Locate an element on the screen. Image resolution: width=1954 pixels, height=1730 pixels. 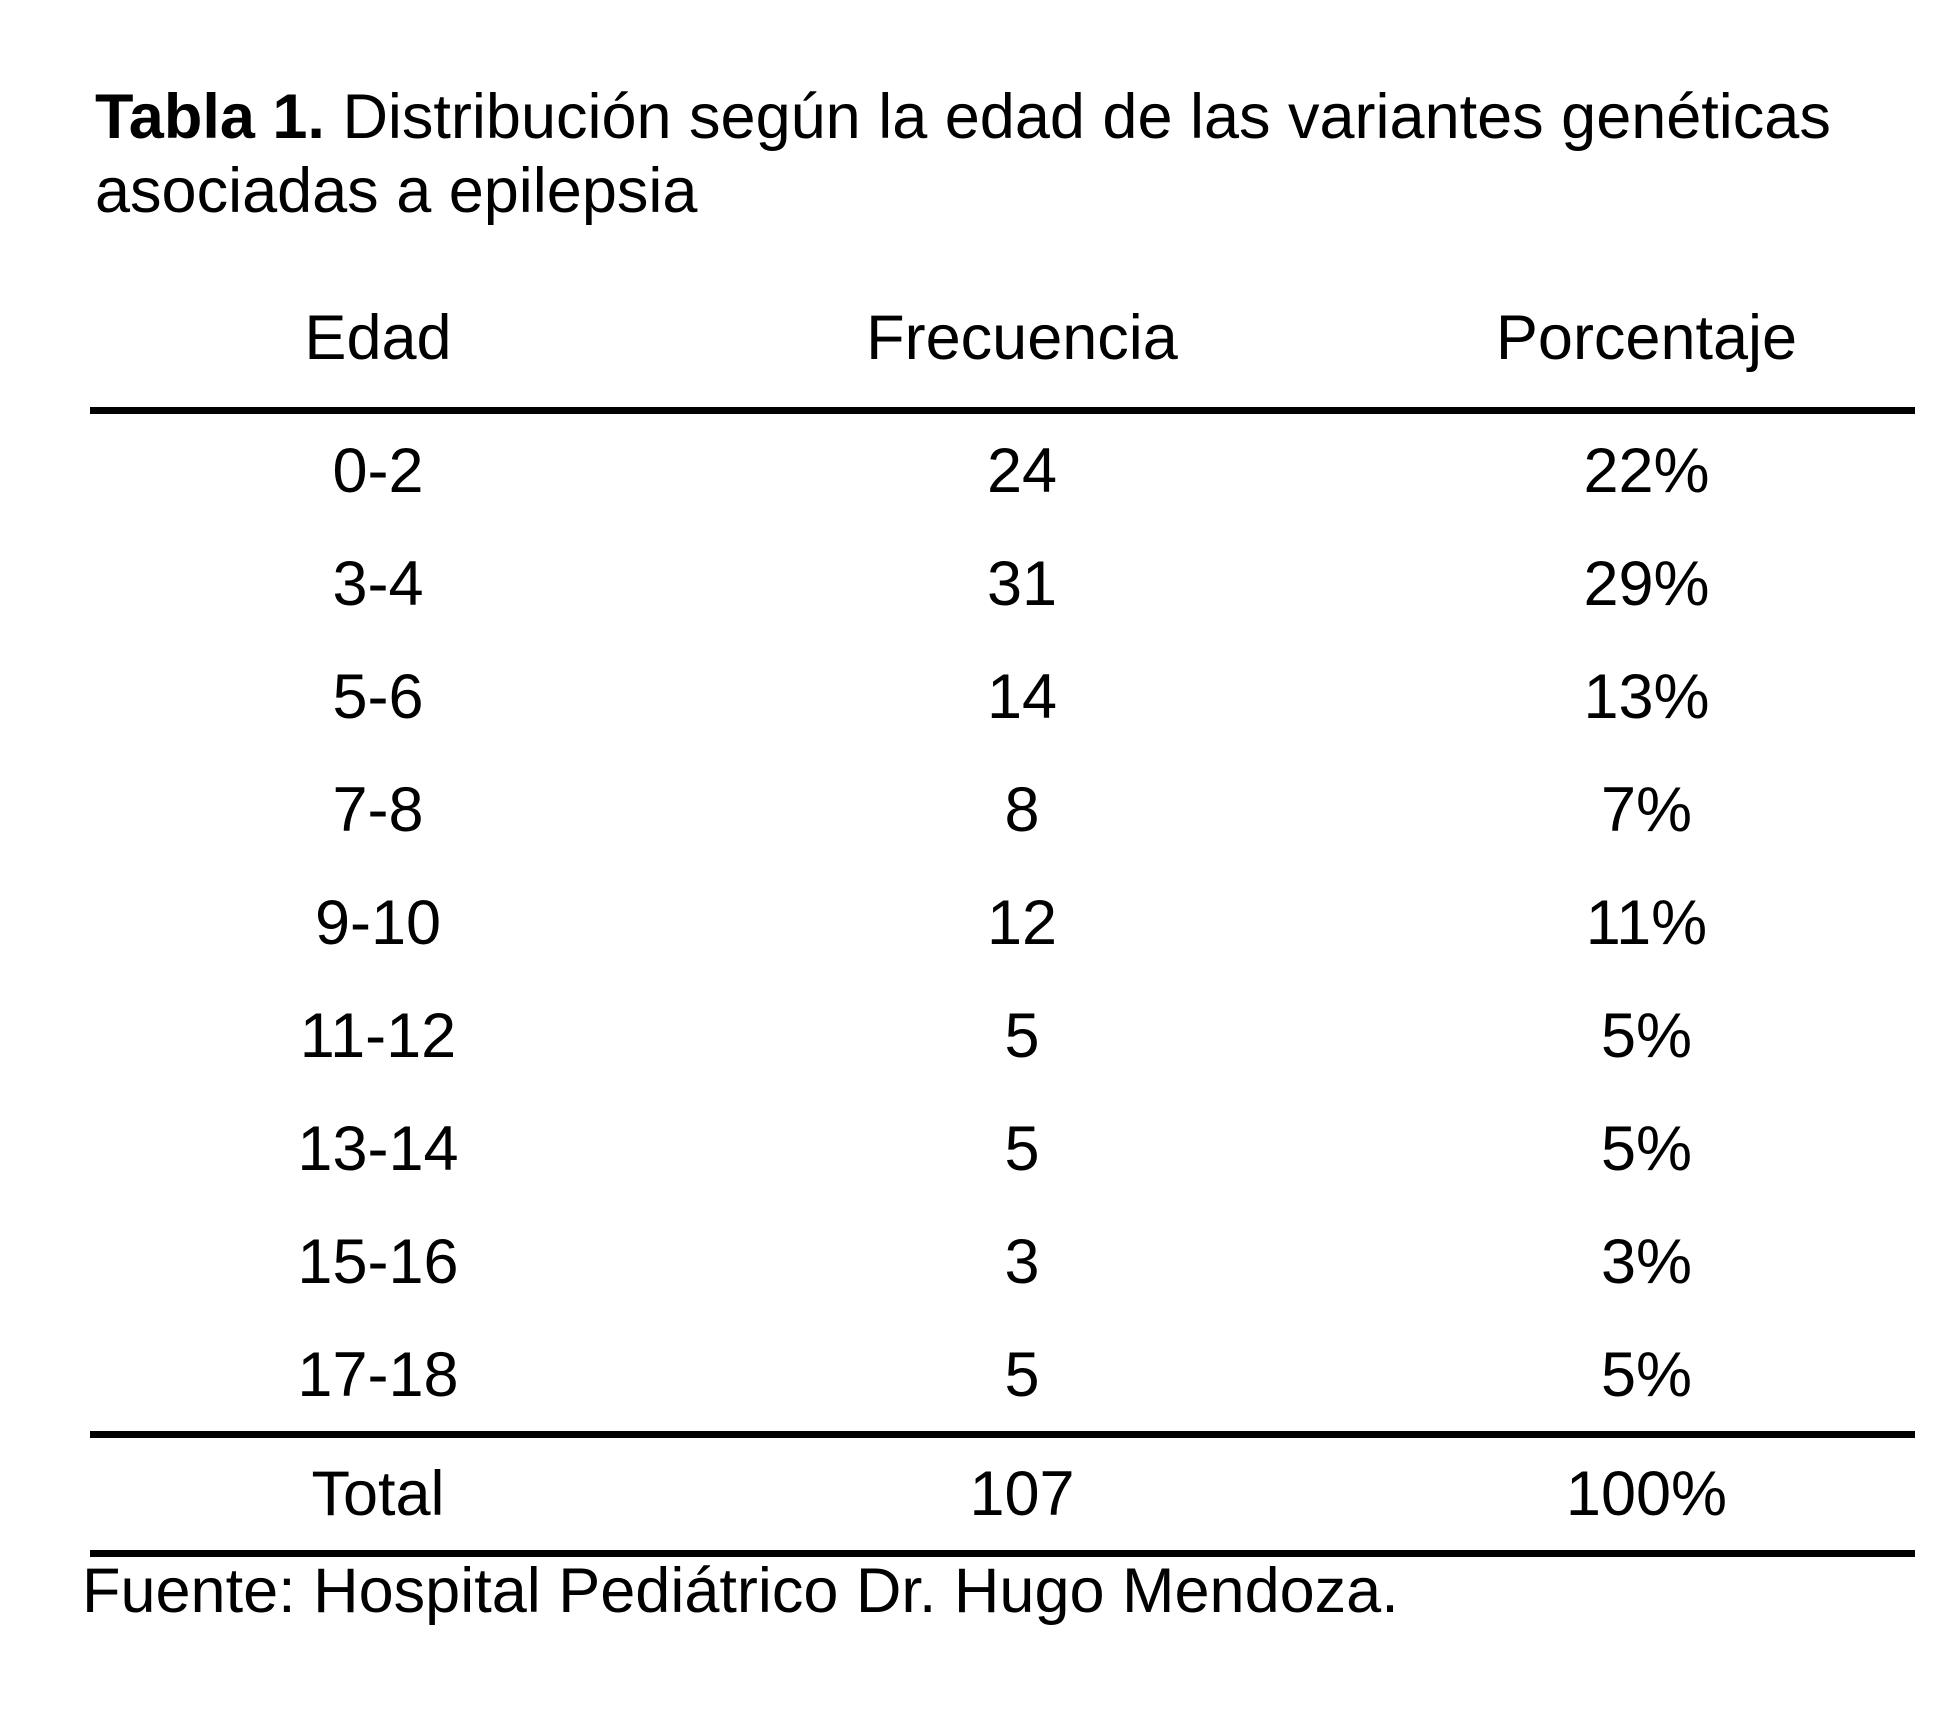
cell-porcentaje: 3% is located at coordinates (1646, 1261).